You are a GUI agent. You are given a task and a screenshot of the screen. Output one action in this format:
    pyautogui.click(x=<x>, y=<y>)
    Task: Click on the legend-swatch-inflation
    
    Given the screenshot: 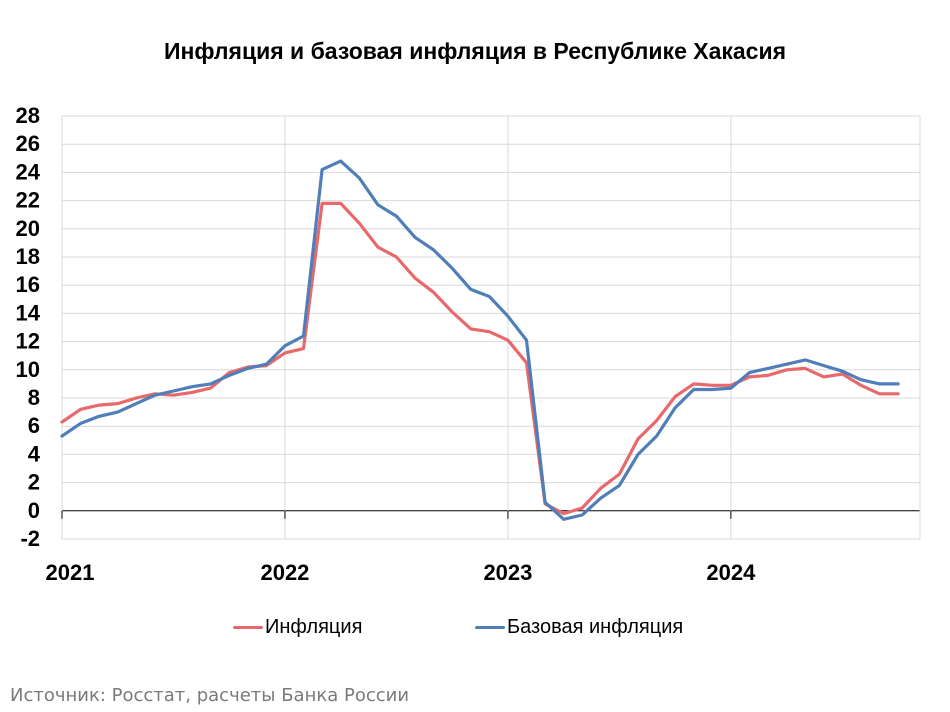 What is the action you would take?
    pyautogui.click(x=248, y=627)
    